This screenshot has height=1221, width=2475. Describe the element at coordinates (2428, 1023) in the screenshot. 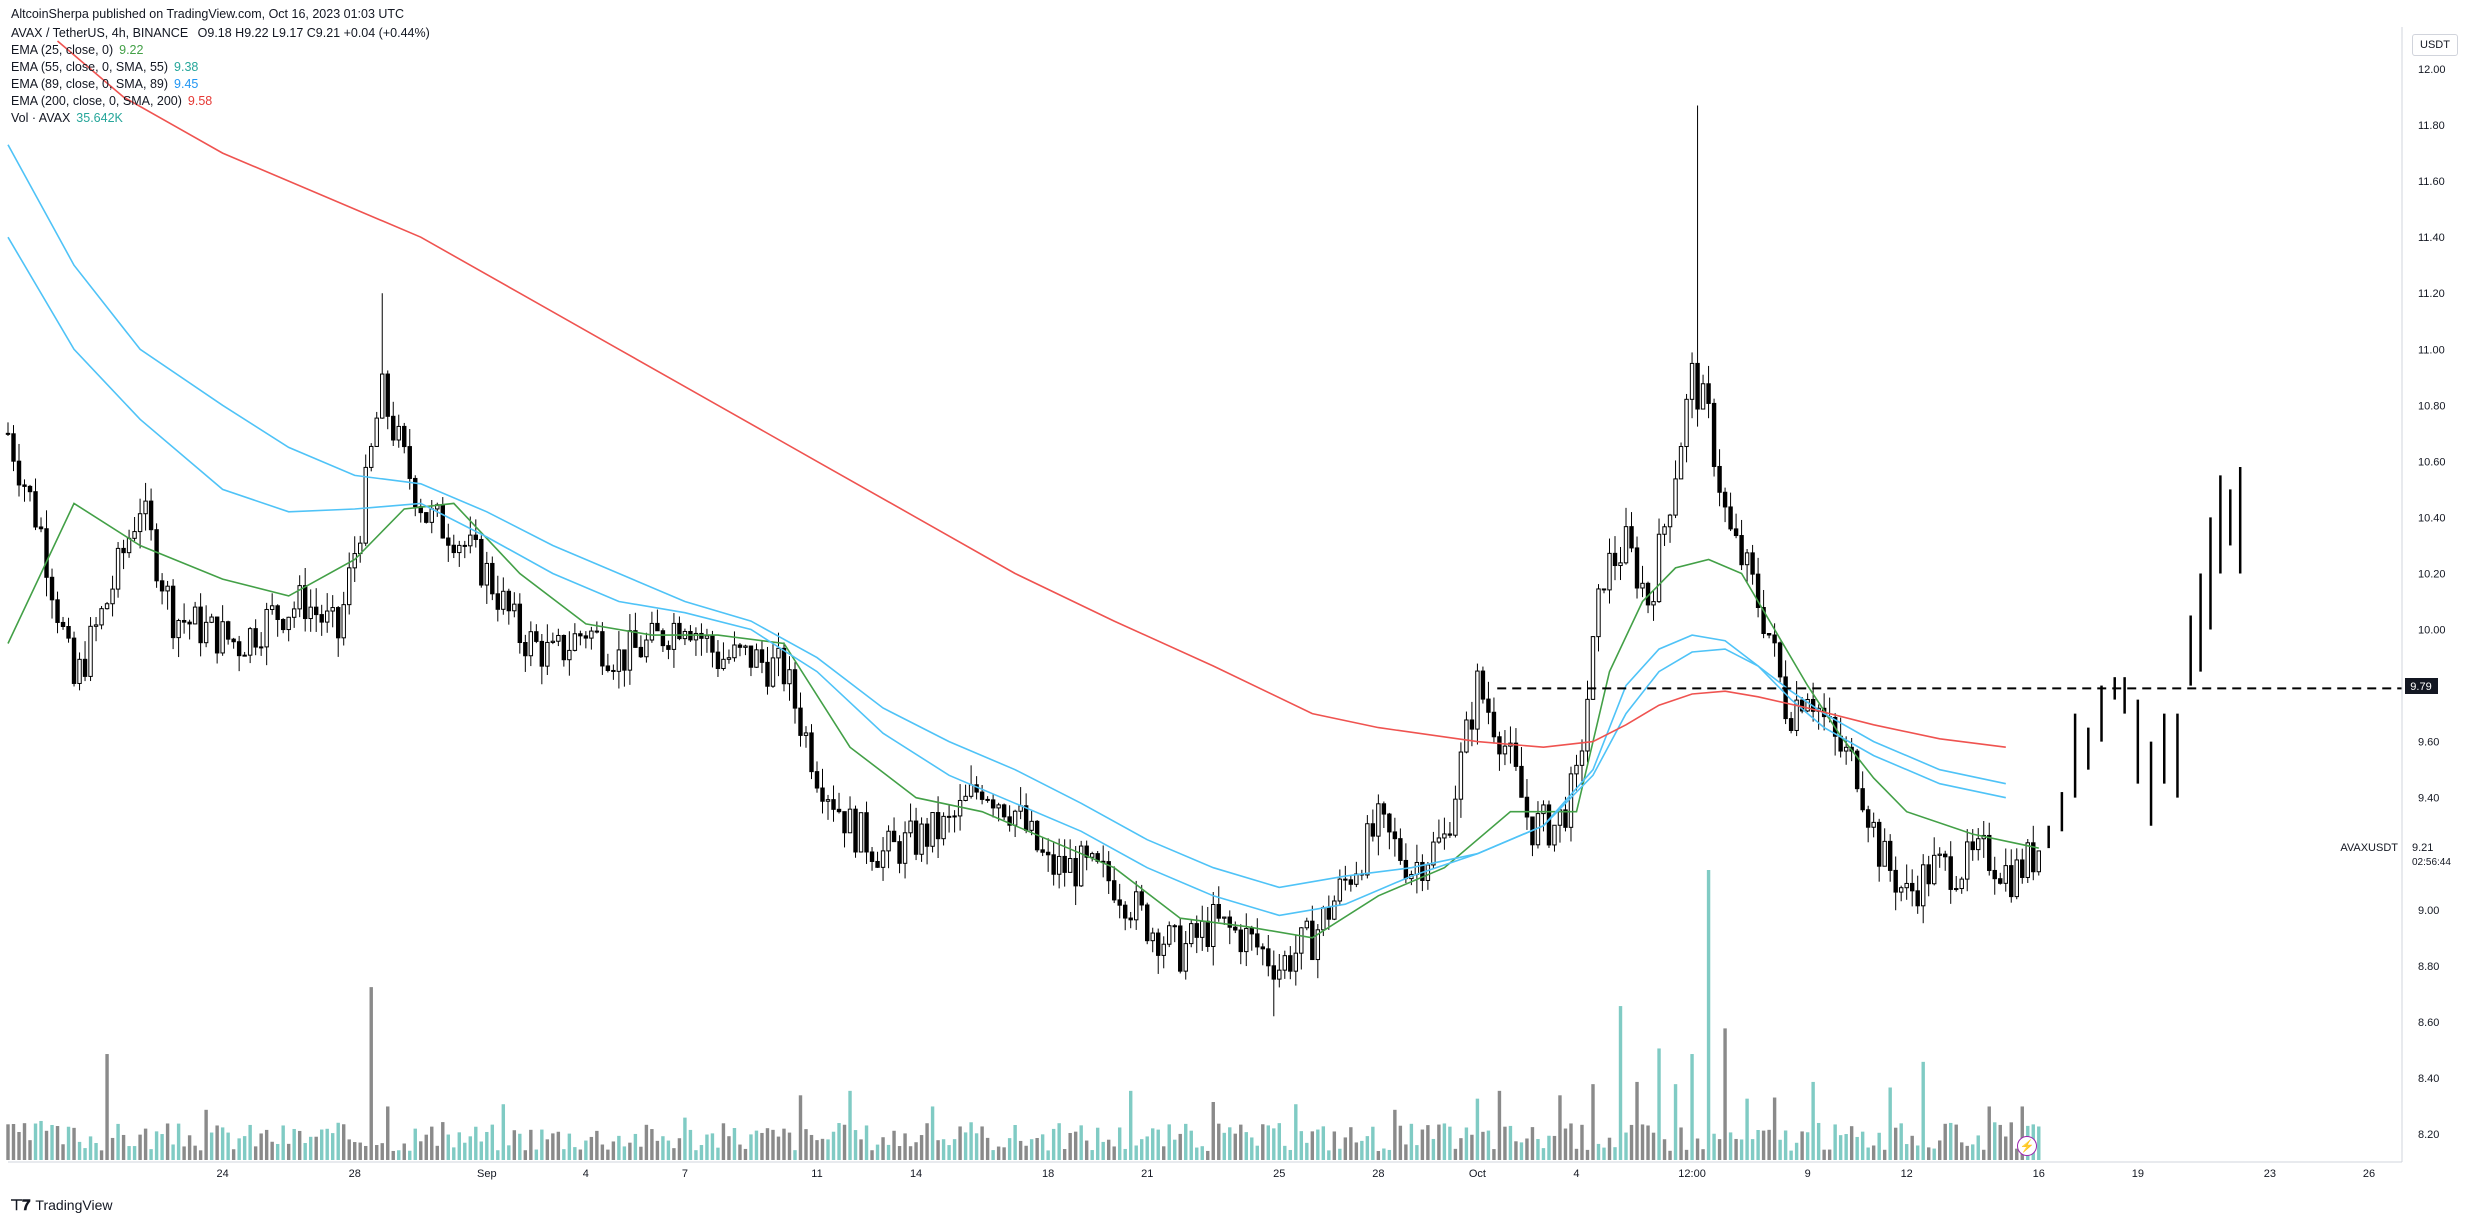

I see `price-tick-label: 8.60` at that location.